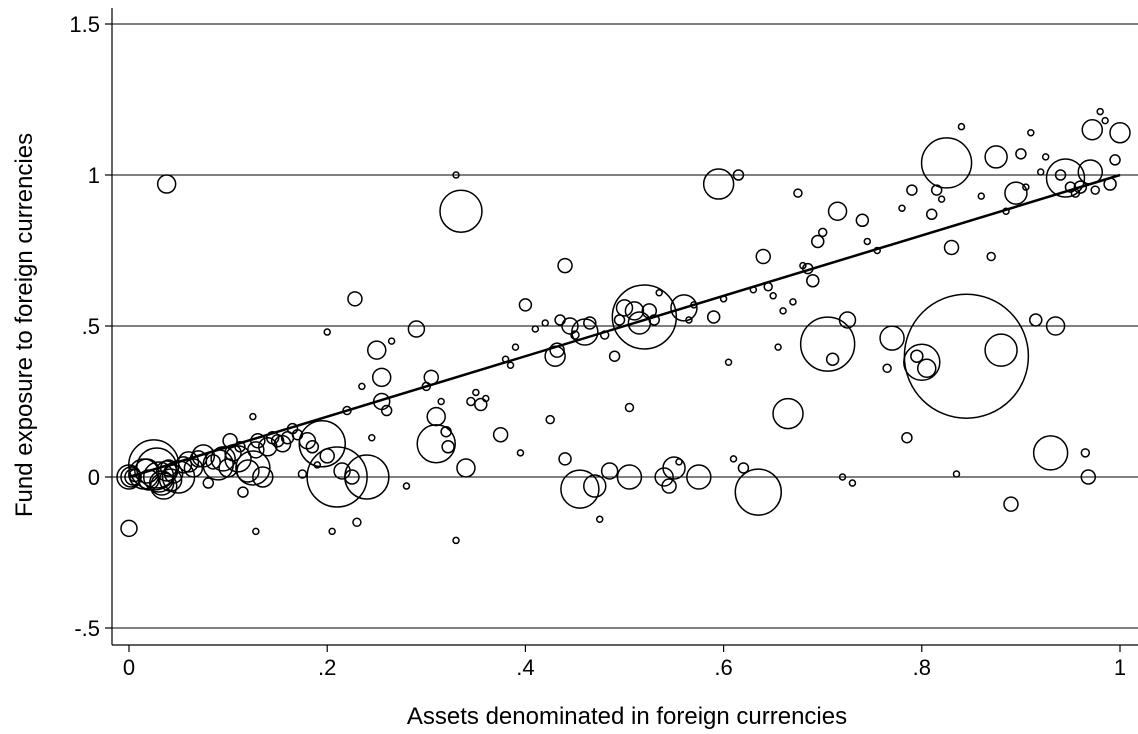  Describe the element at coordinates (84, 24) in the screenshot. I see `y-tick-label: 1.5` at that location.